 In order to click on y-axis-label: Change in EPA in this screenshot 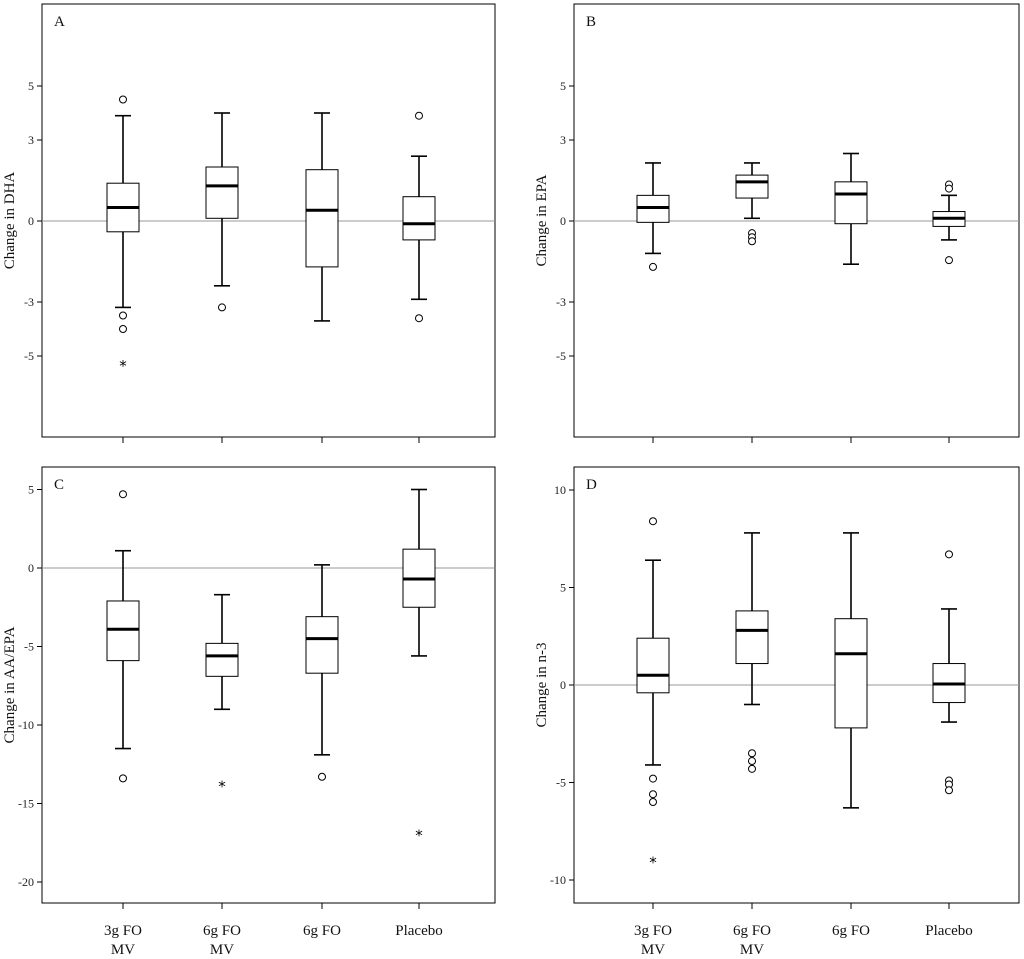, I will do `click(542, 220)`.